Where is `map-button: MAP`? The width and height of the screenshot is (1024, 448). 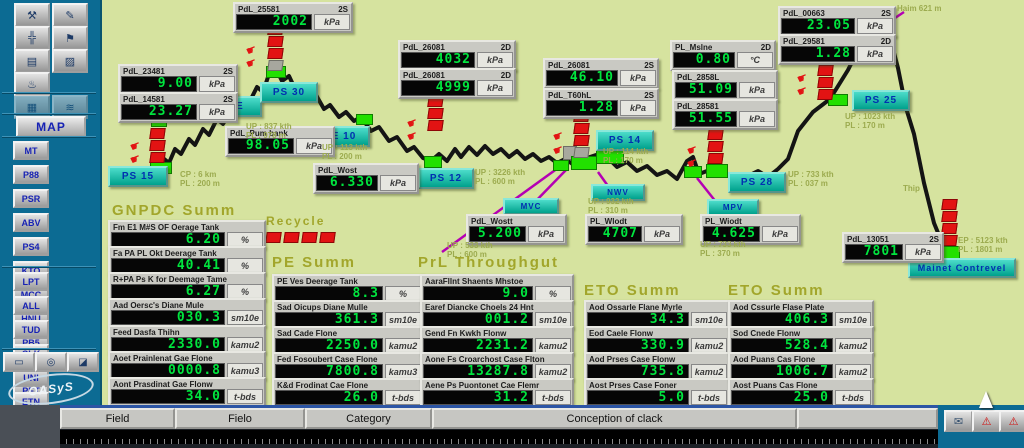
map-button: MAP is located at coordinates (51, 126).